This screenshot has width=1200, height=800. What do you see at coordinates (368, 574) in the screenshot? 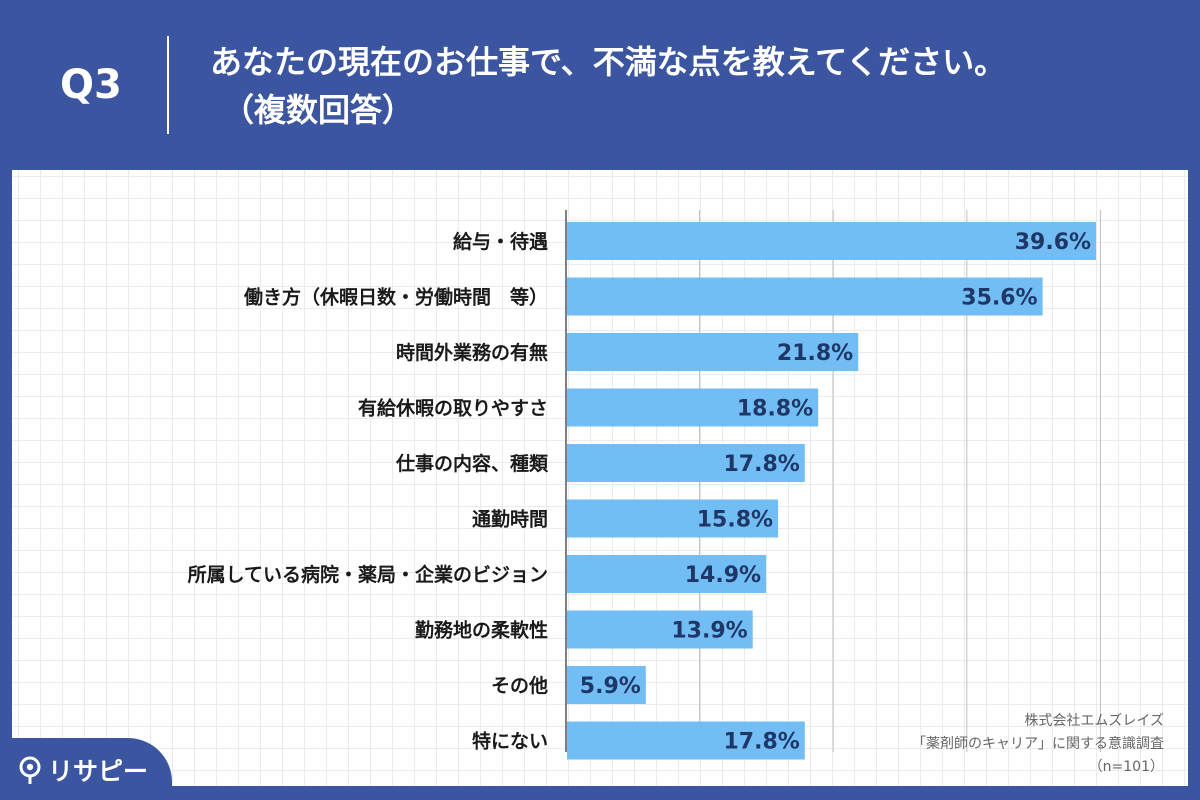
I see `category-label: 所属している病院・薬局・企業のビジョン` at bounding box center [368, 574].